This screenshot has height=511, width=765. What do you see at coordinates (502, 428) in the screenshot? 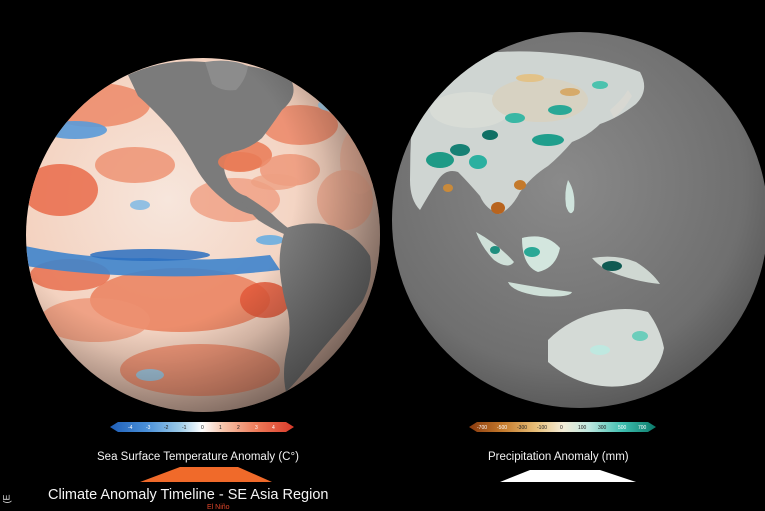
I see `precipitation-tick: -500` at bounding box center [502, 428].